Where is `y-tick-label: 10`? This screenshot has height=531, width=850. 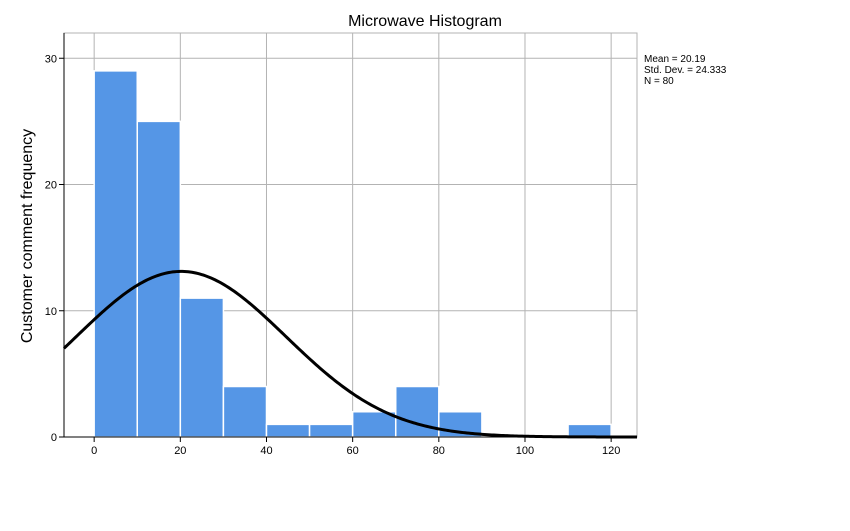 y-tick-label: 10 is located at coordinates (51, 312).